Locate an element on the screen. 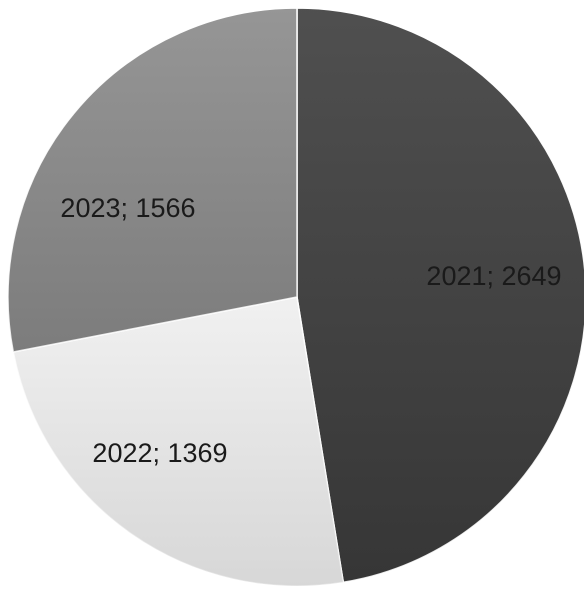 This screenshot has width=584, height=590. slice-label-2022: 2022; 1369 is located at coordinates (159, 453).